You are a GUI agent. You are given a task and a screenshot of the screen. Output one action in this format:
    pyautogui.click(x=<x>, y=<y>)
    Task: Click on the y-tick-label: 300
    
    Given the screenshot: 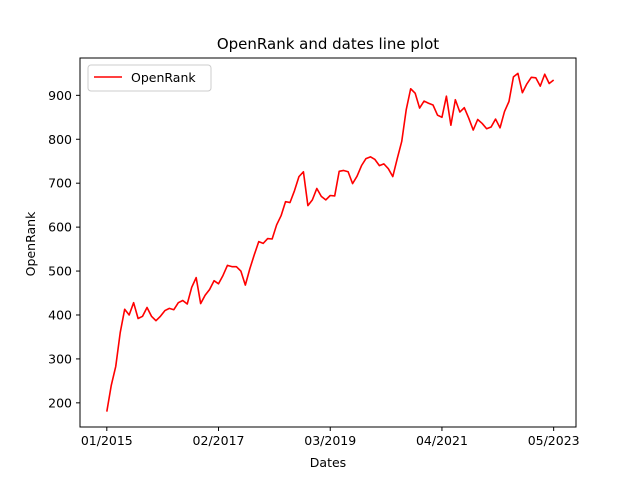 What is the action you would take?
    pyautogui.click(x=60, y=358)
    